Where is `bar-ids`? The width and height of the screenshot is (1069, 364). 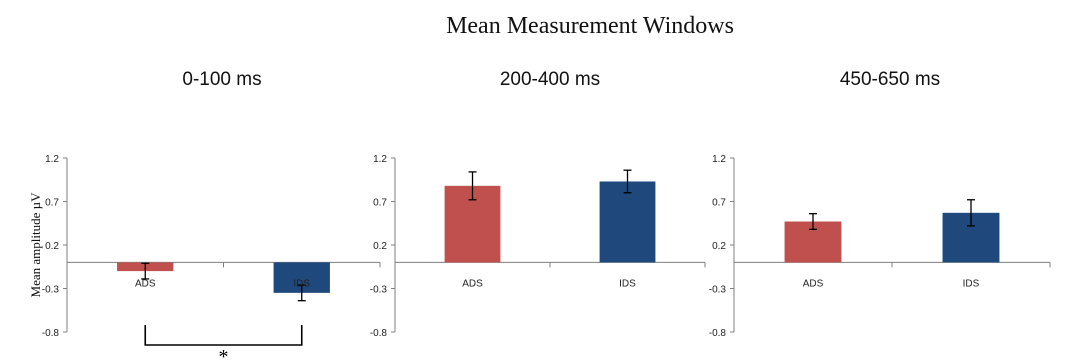
bar-ids is located at coordinates (627, 222).